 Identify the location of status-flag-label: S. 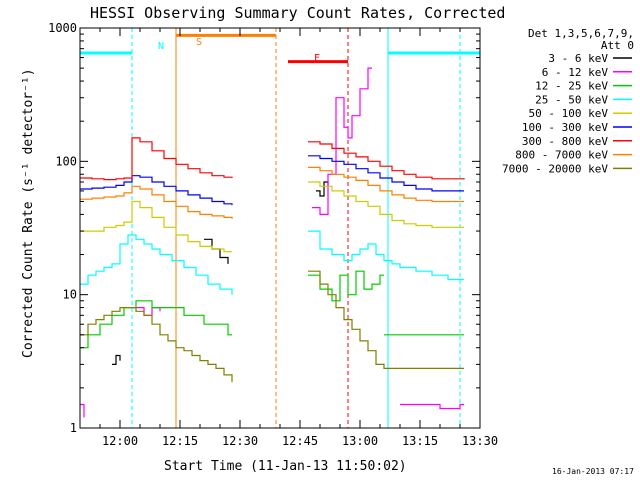
(199, 42).